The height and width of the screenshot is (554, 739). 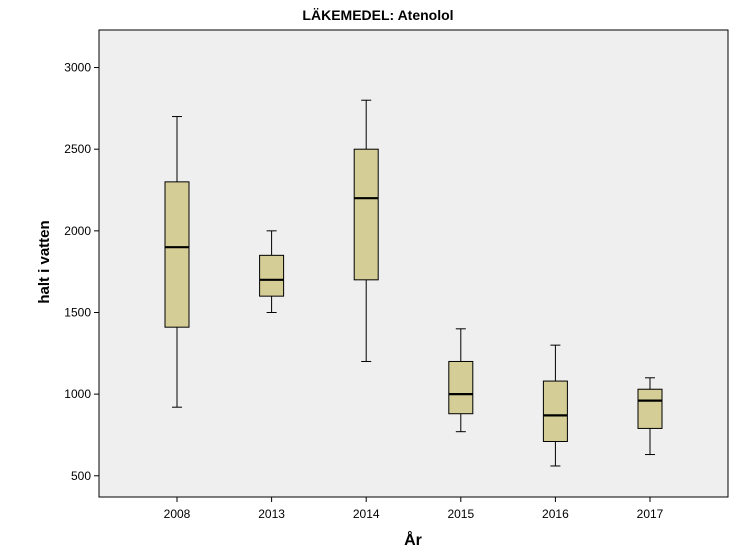 I want to click on x-tick-label: 2016, so click(x=555, y=514).